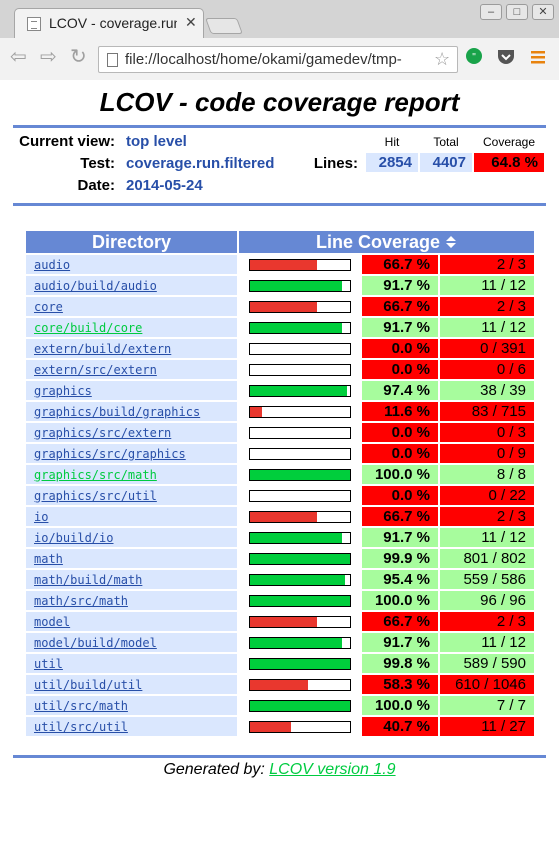 This screenshot has height=845, width=559. Describe the element at coordinates (280, 663) in the screenshot. I see `table-row: util 99.8 % 589 / 590` at that location.